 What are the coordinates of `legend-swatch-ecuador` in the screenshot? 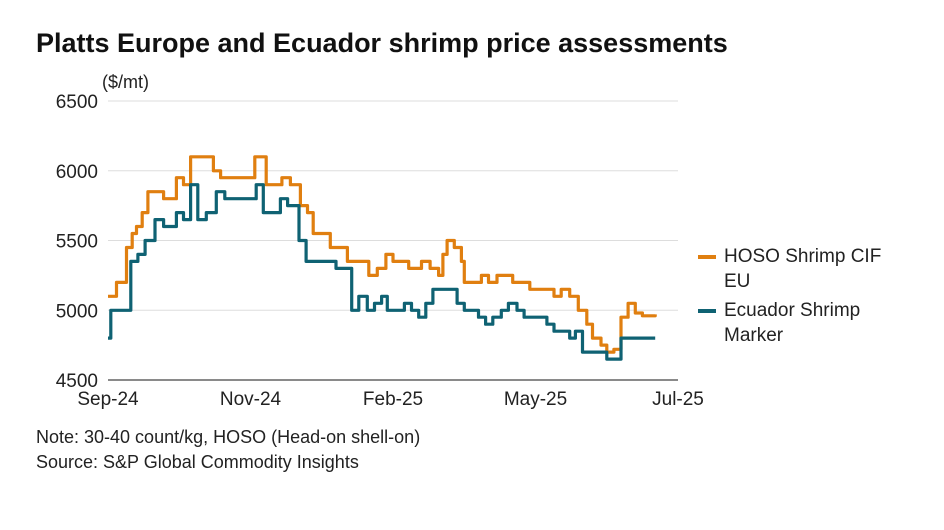 It's located at (707, 311).